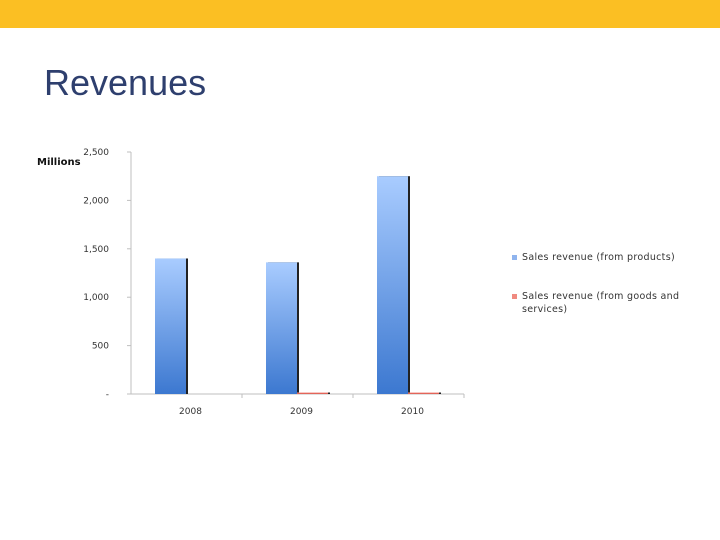 This screenshot has width=720, height=540. Describe the element at coordinates (412, 412) in the screenshot. I see `x-tick-label: 2010` at that location.